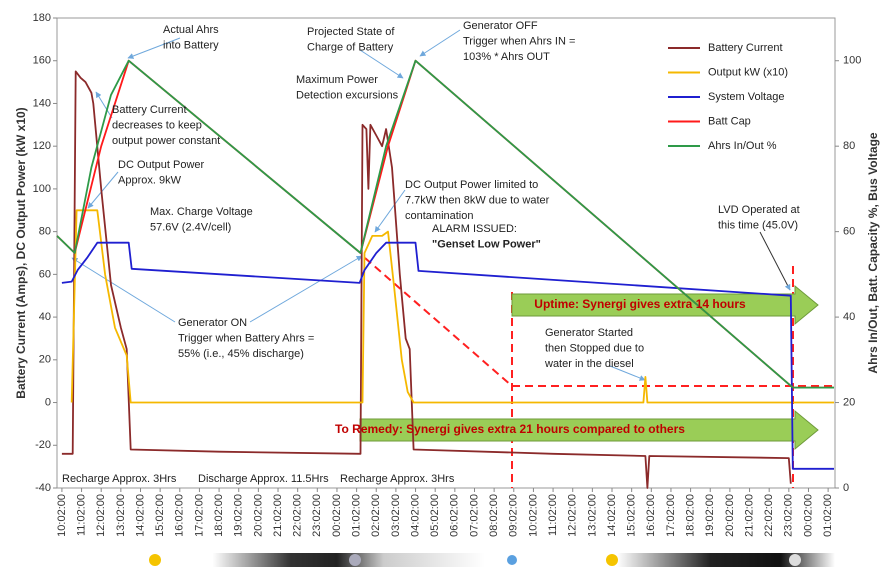  Describe the element at coordinates (166, 141) in the screenshot. I see `annotation: output power constant` at that location.